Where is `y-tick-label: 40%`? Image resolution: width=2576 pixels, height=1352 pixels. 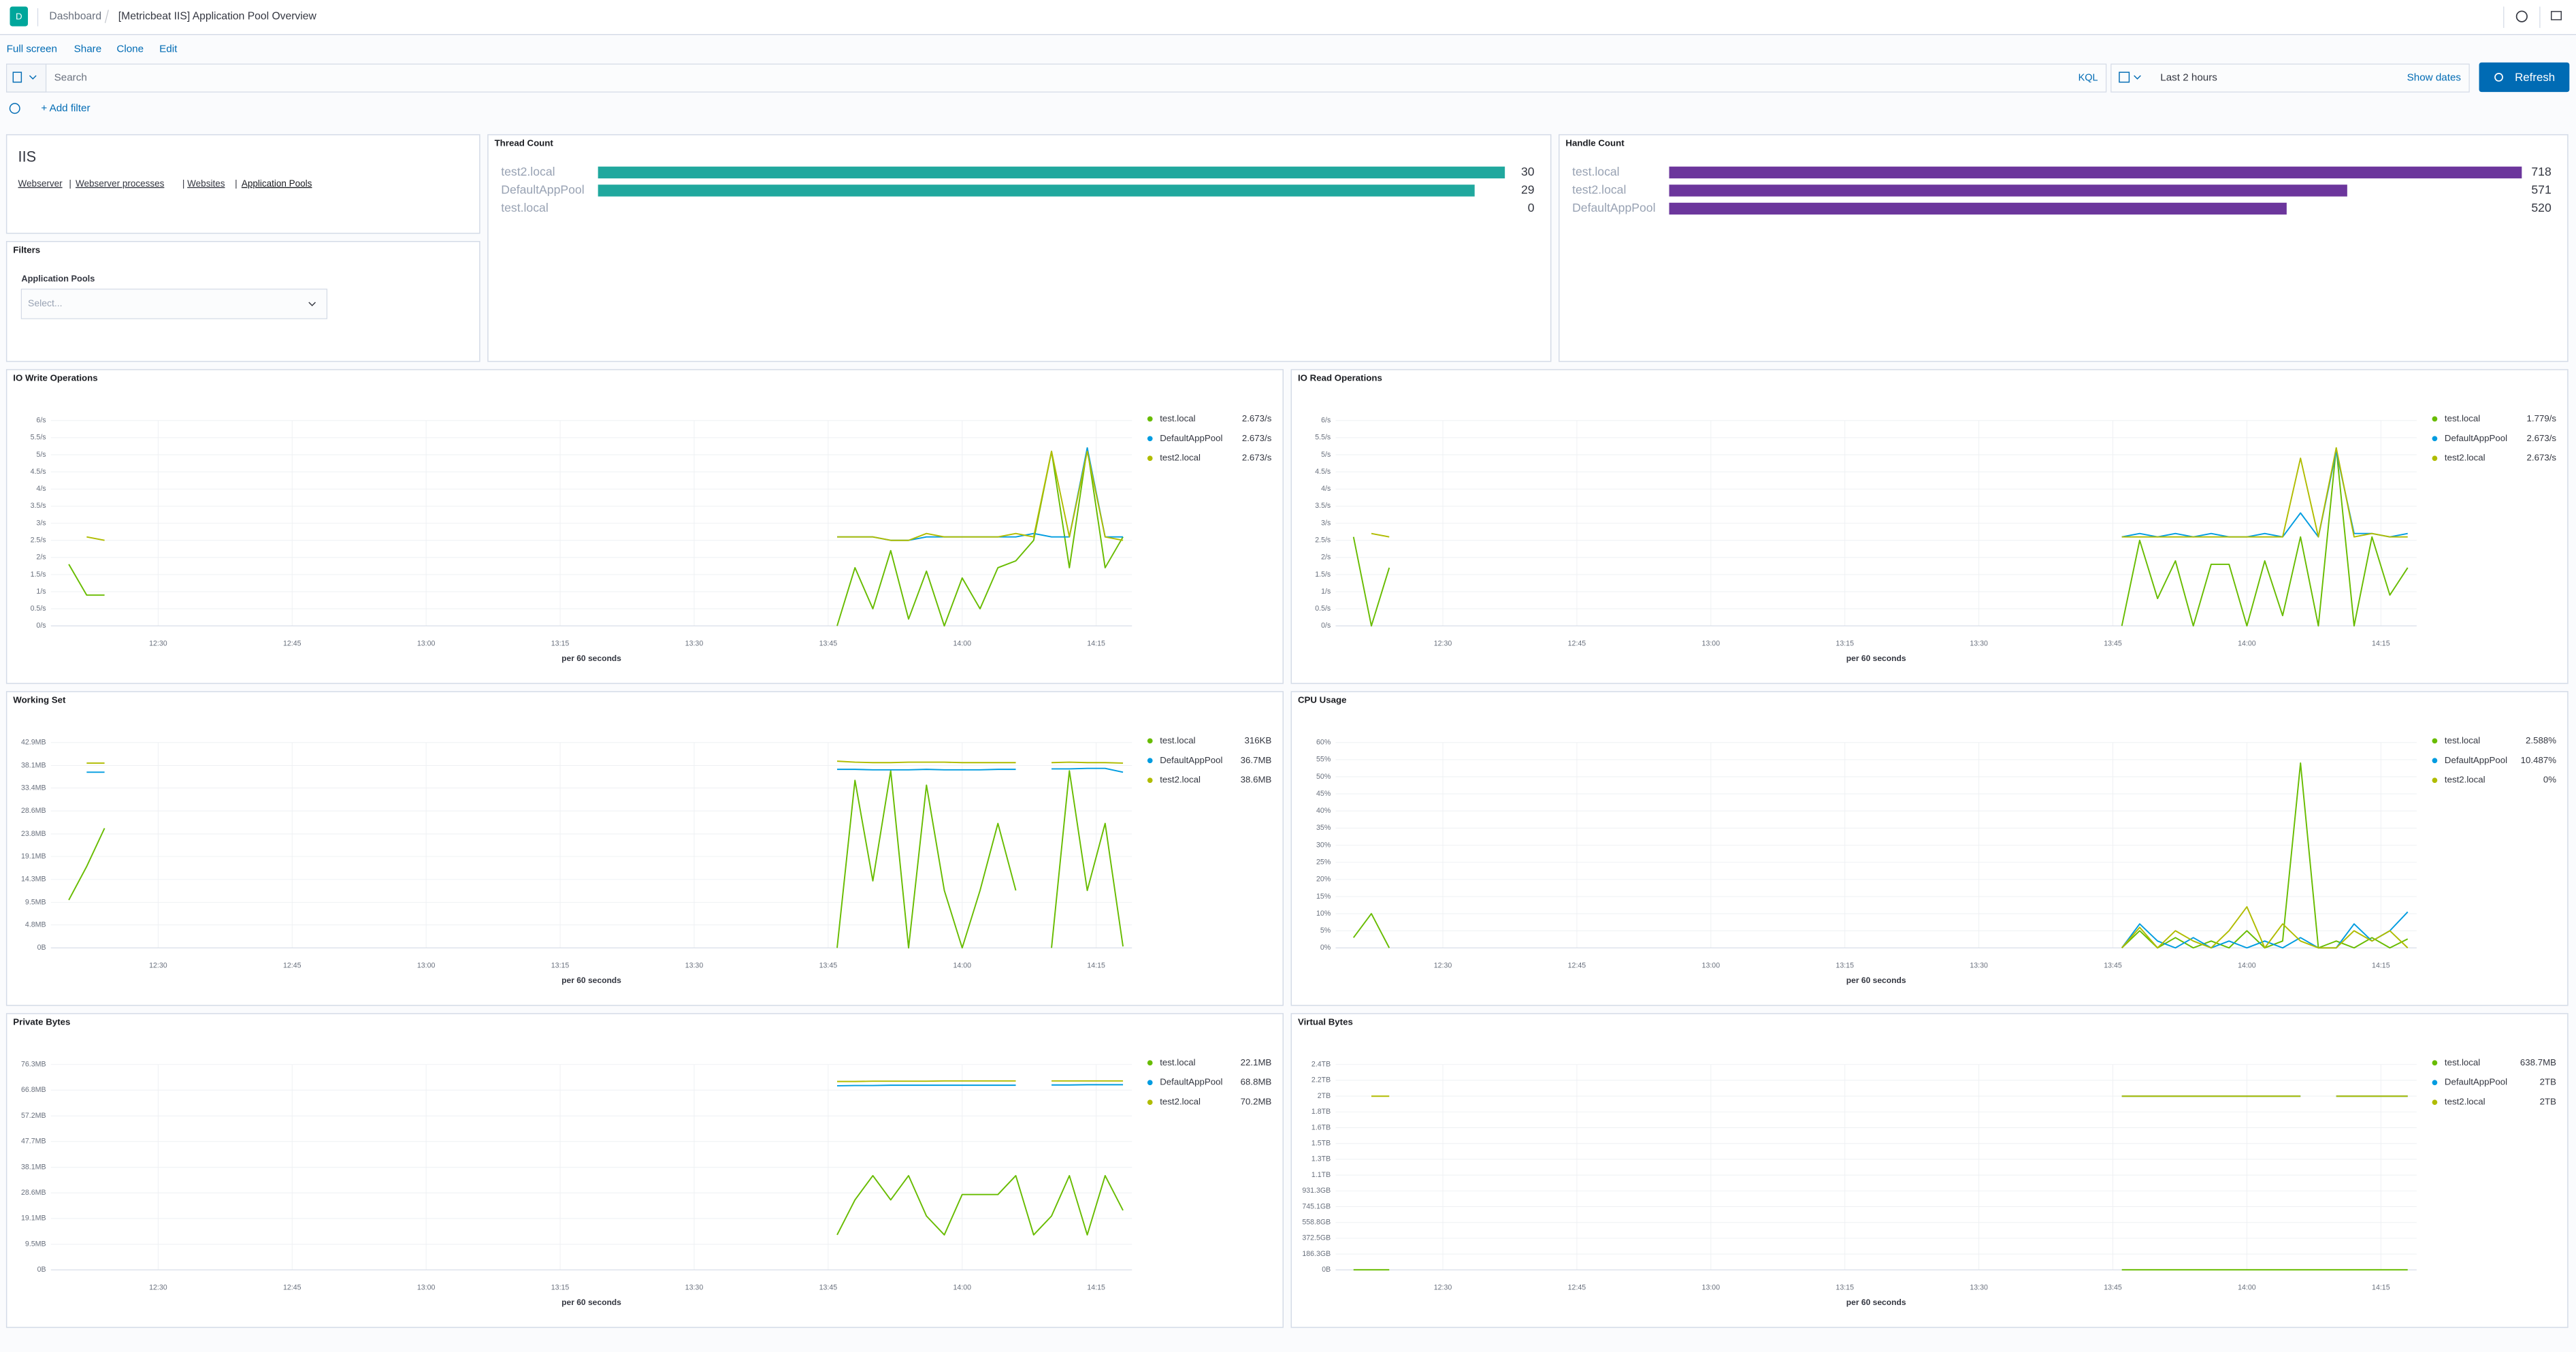 y-tick-label: 40% is located at coordinates (1323, 811).